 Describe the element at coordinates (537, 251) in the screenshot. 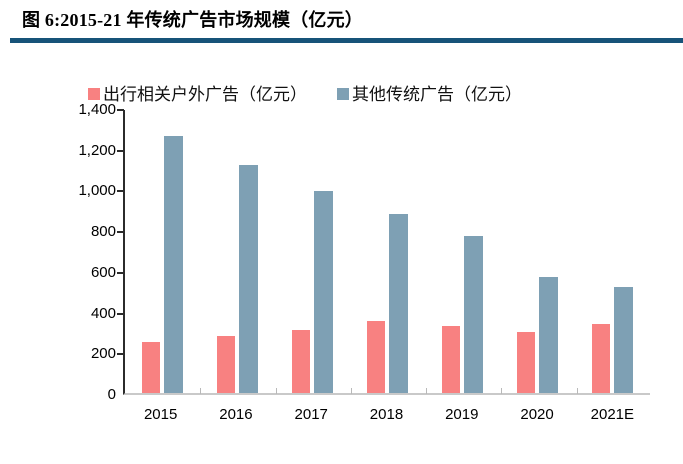

I see `bar-group-2020` at that location.